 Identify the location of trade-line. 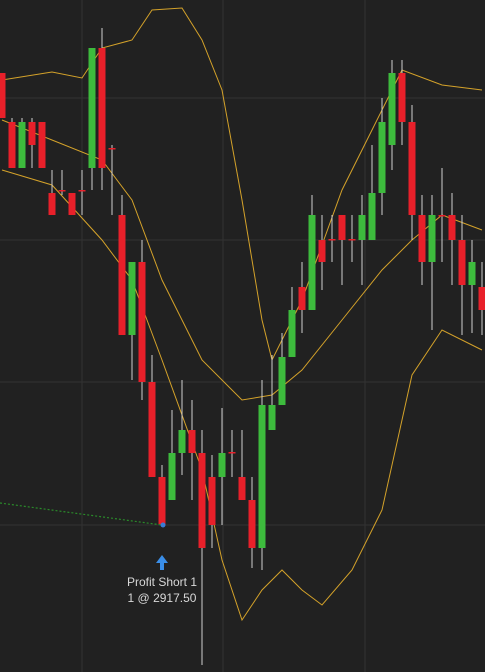
(81, 514).